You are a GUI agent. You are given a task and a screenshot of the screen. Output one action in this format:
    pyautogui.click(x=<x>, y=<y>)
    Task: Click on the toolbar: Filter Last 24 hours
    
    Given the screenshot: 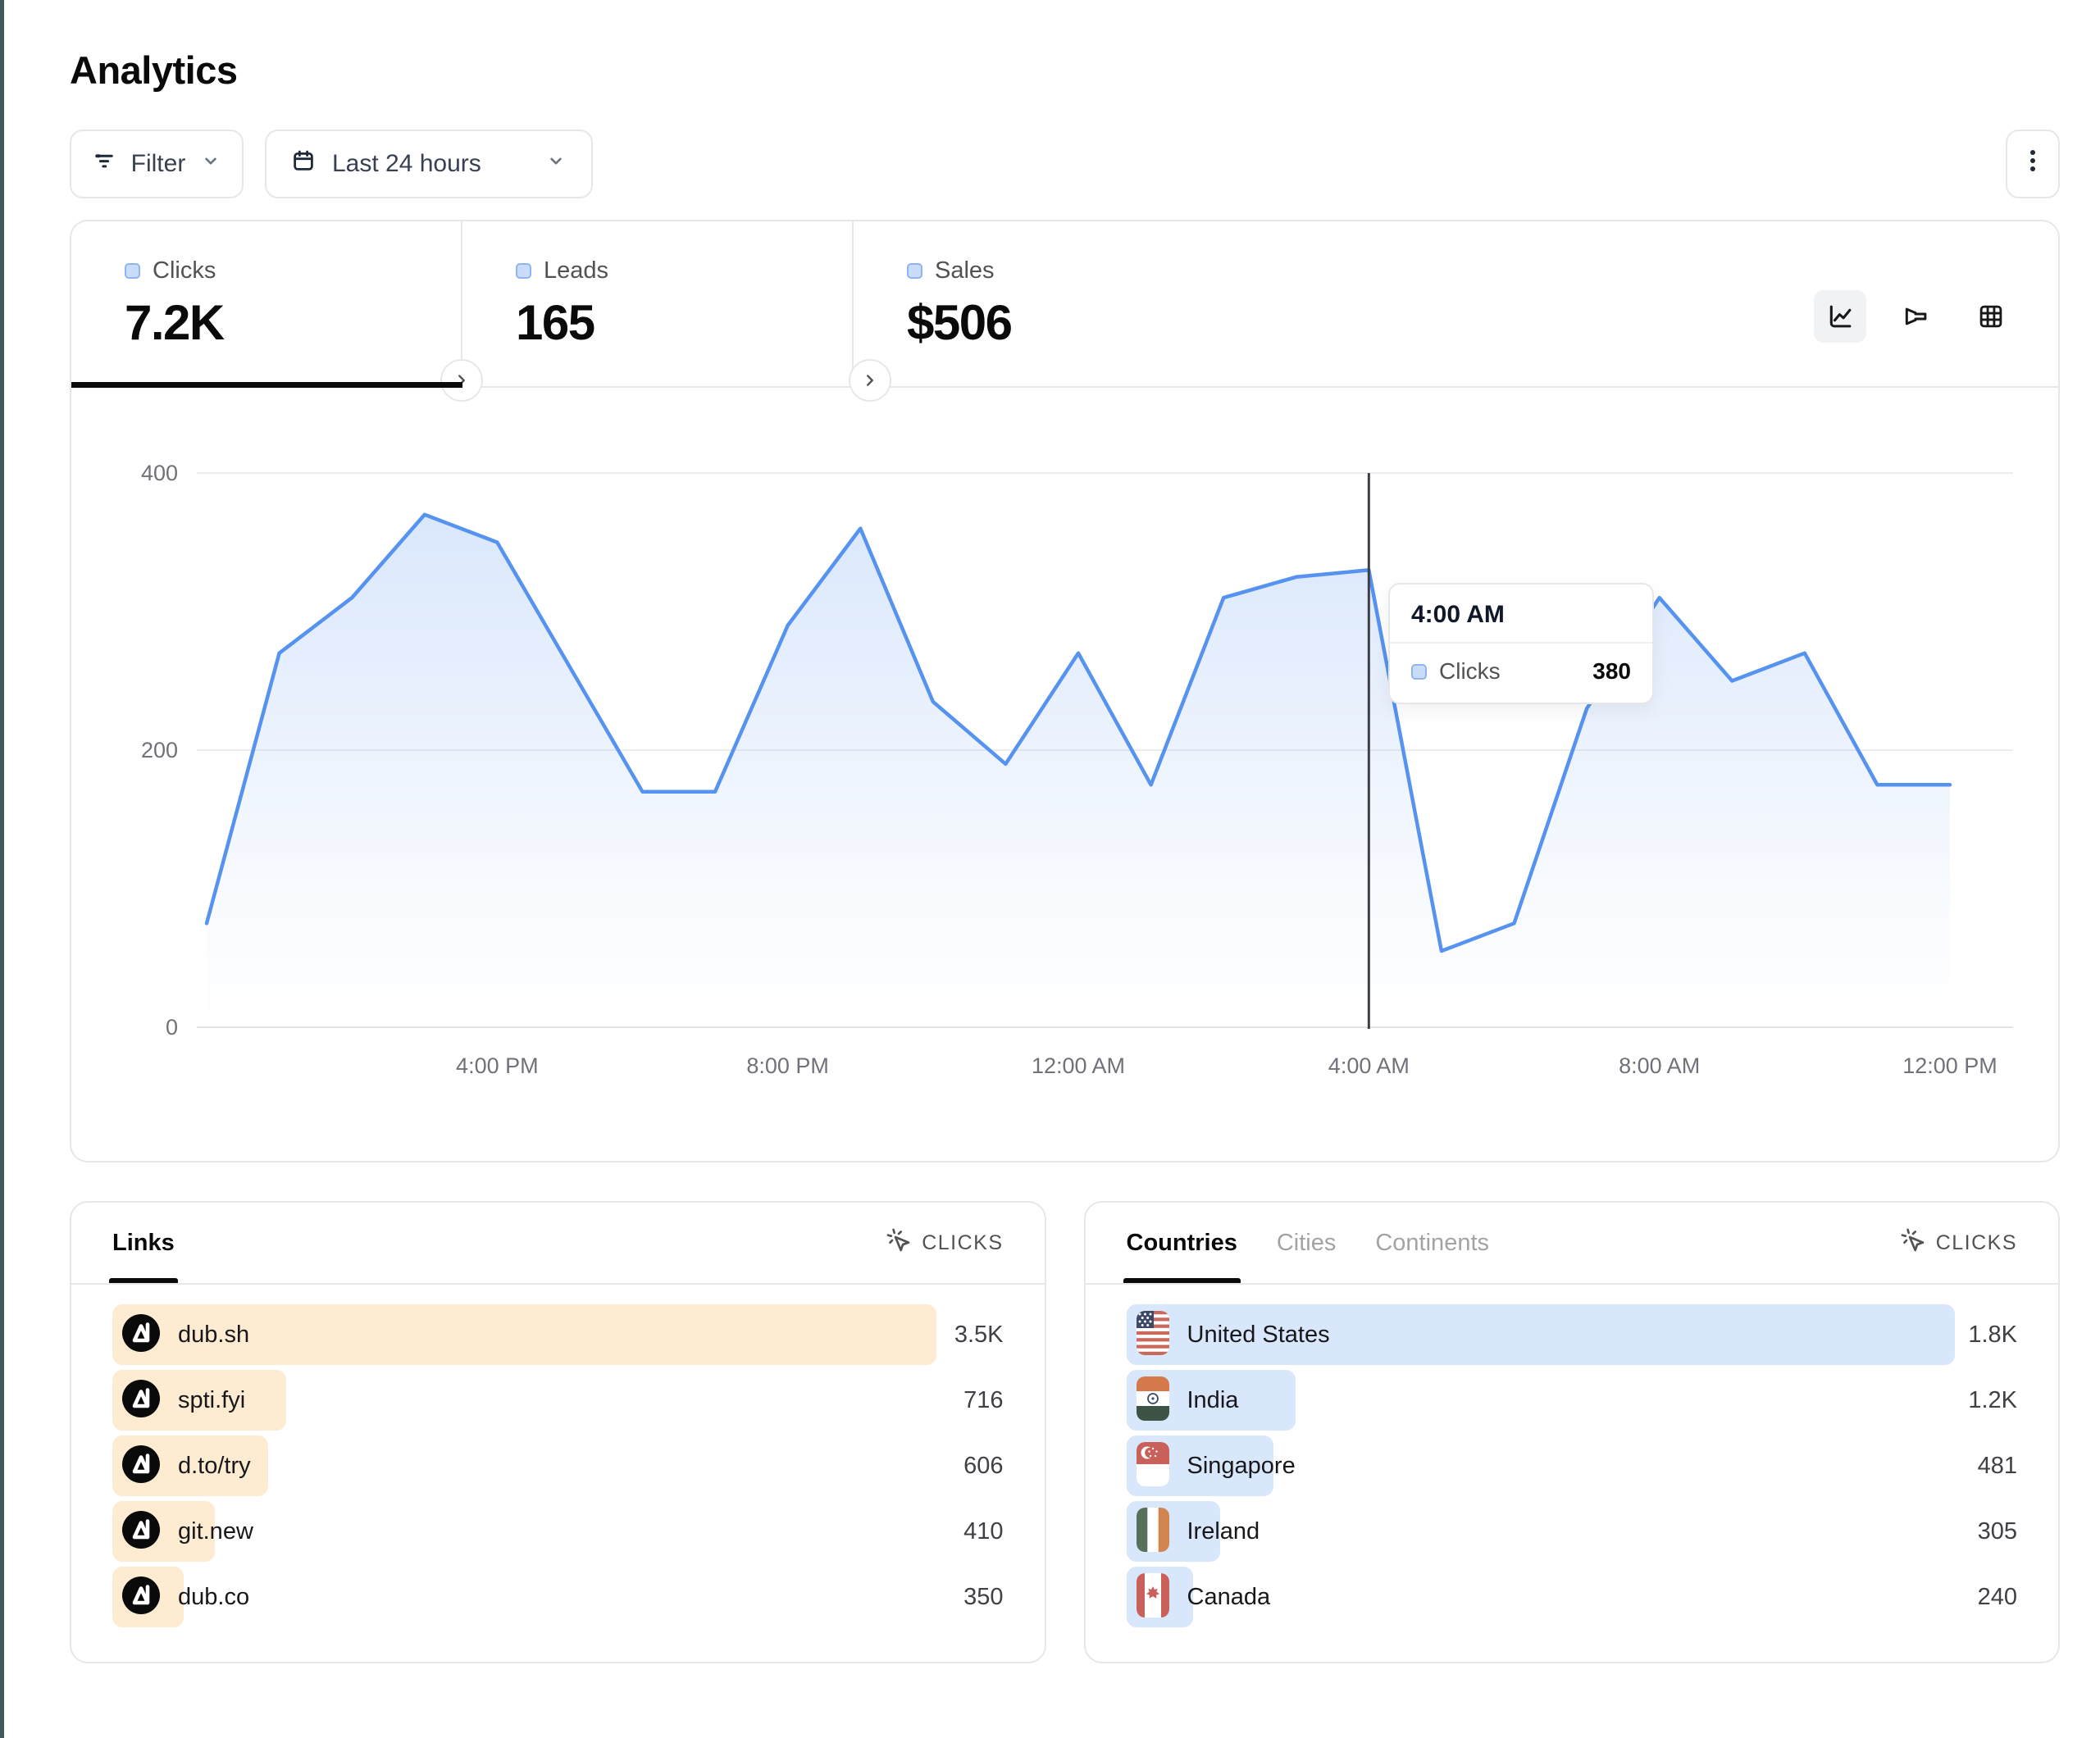 What is the action you would take?
    pyautogui.click(x=1065, y=164)
    